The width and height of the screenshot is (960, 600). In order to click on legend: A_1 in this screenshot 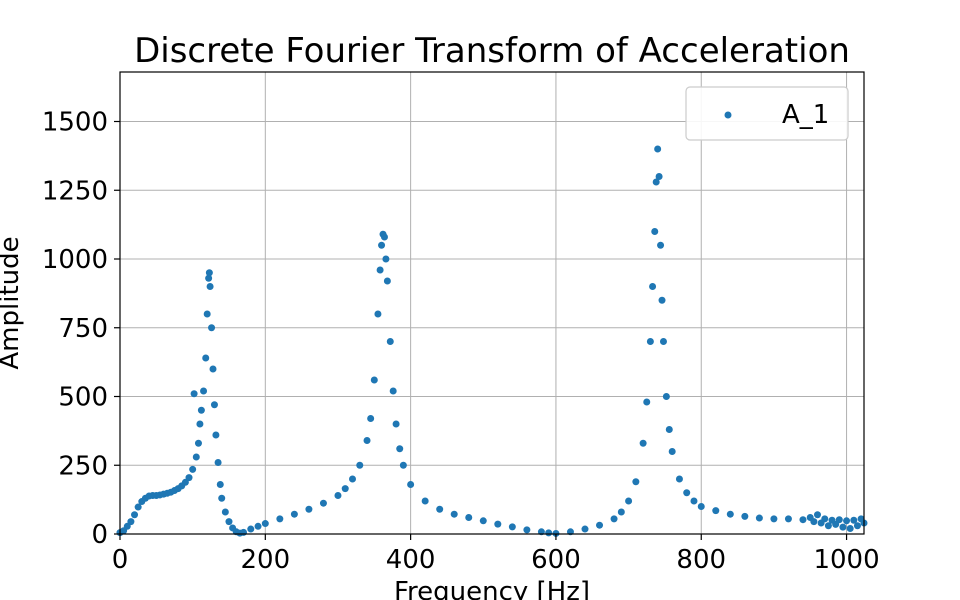, I will do `click(767, 113)`.